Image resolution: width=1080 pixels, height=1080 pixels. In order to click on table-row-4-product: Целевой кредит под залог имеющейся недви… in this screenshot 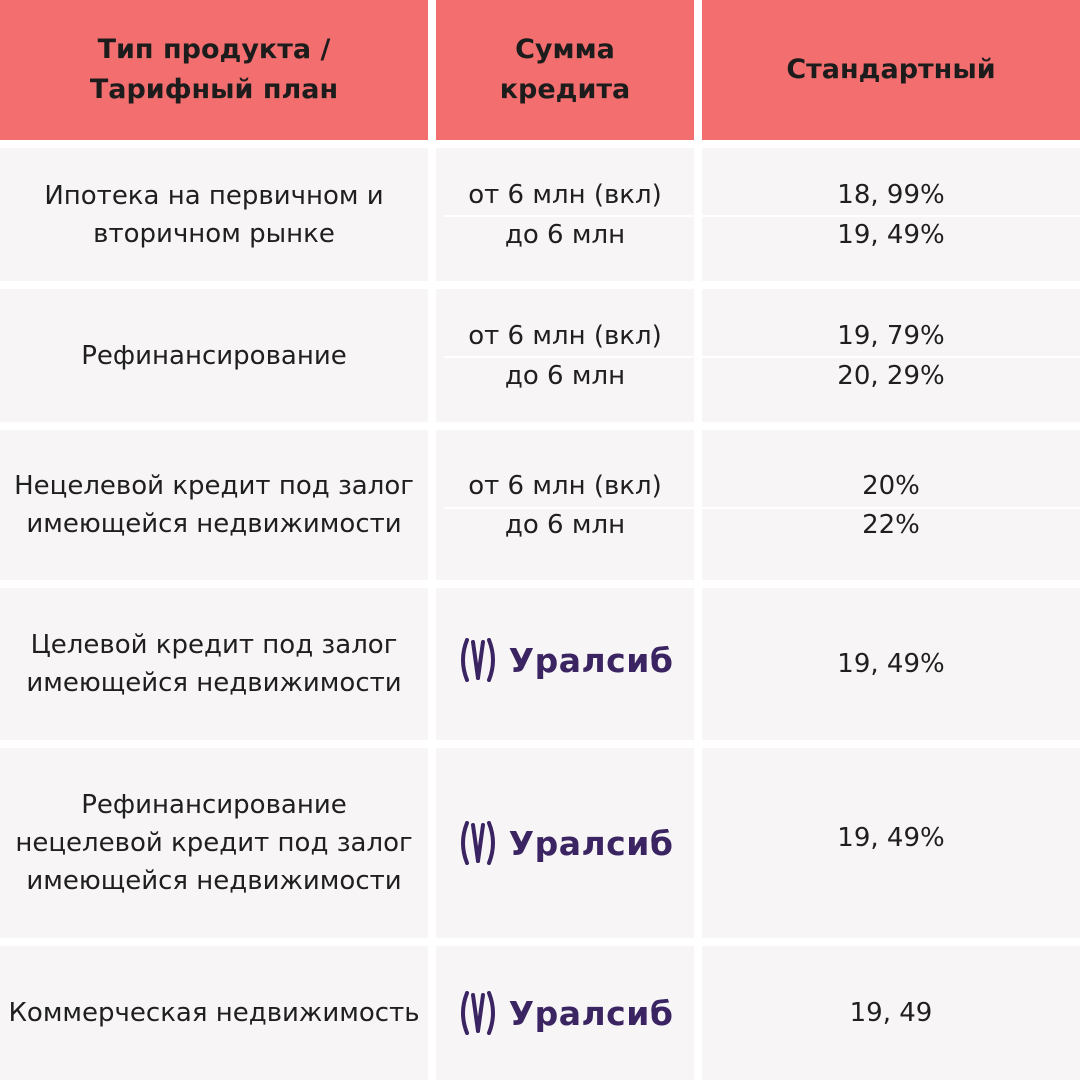, I will do `click(214, 664)`.